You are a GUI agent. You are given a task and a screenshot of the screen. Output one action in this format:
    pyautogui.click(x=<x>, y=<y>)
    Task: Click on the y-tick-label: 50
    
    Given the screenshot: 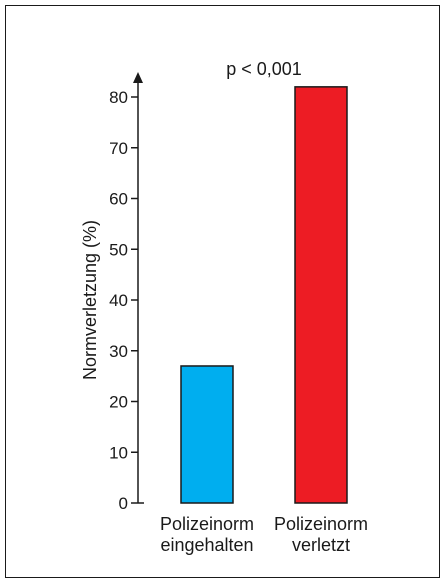 What is the action you would take?
    pyautogui.click(x=118, y=249)
    